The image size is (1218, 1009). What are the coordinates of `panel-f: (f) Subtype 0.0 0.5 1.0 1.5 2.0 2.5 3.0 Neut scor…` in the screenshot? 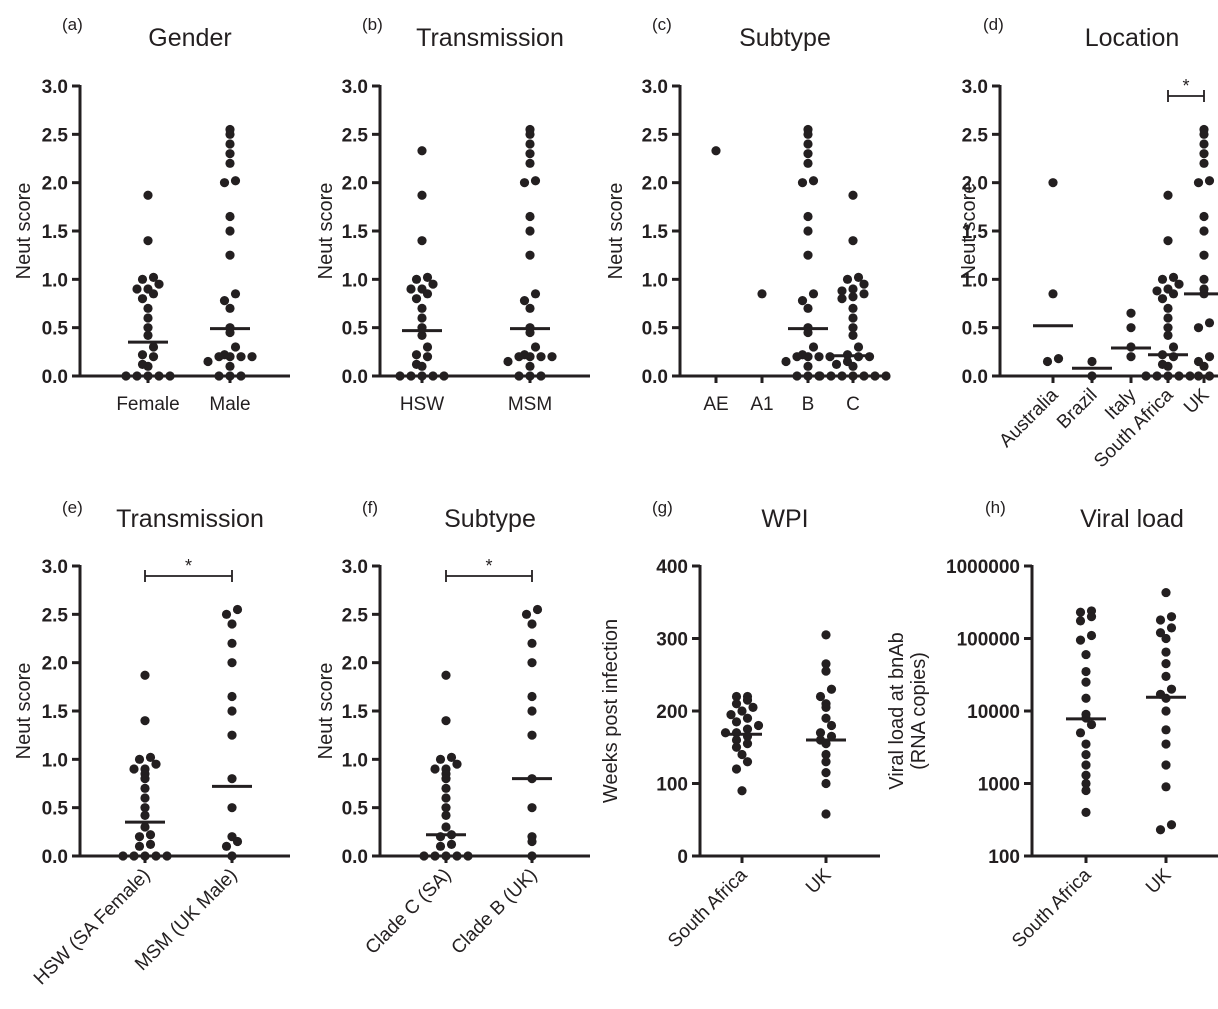 It's located at (452, 728).